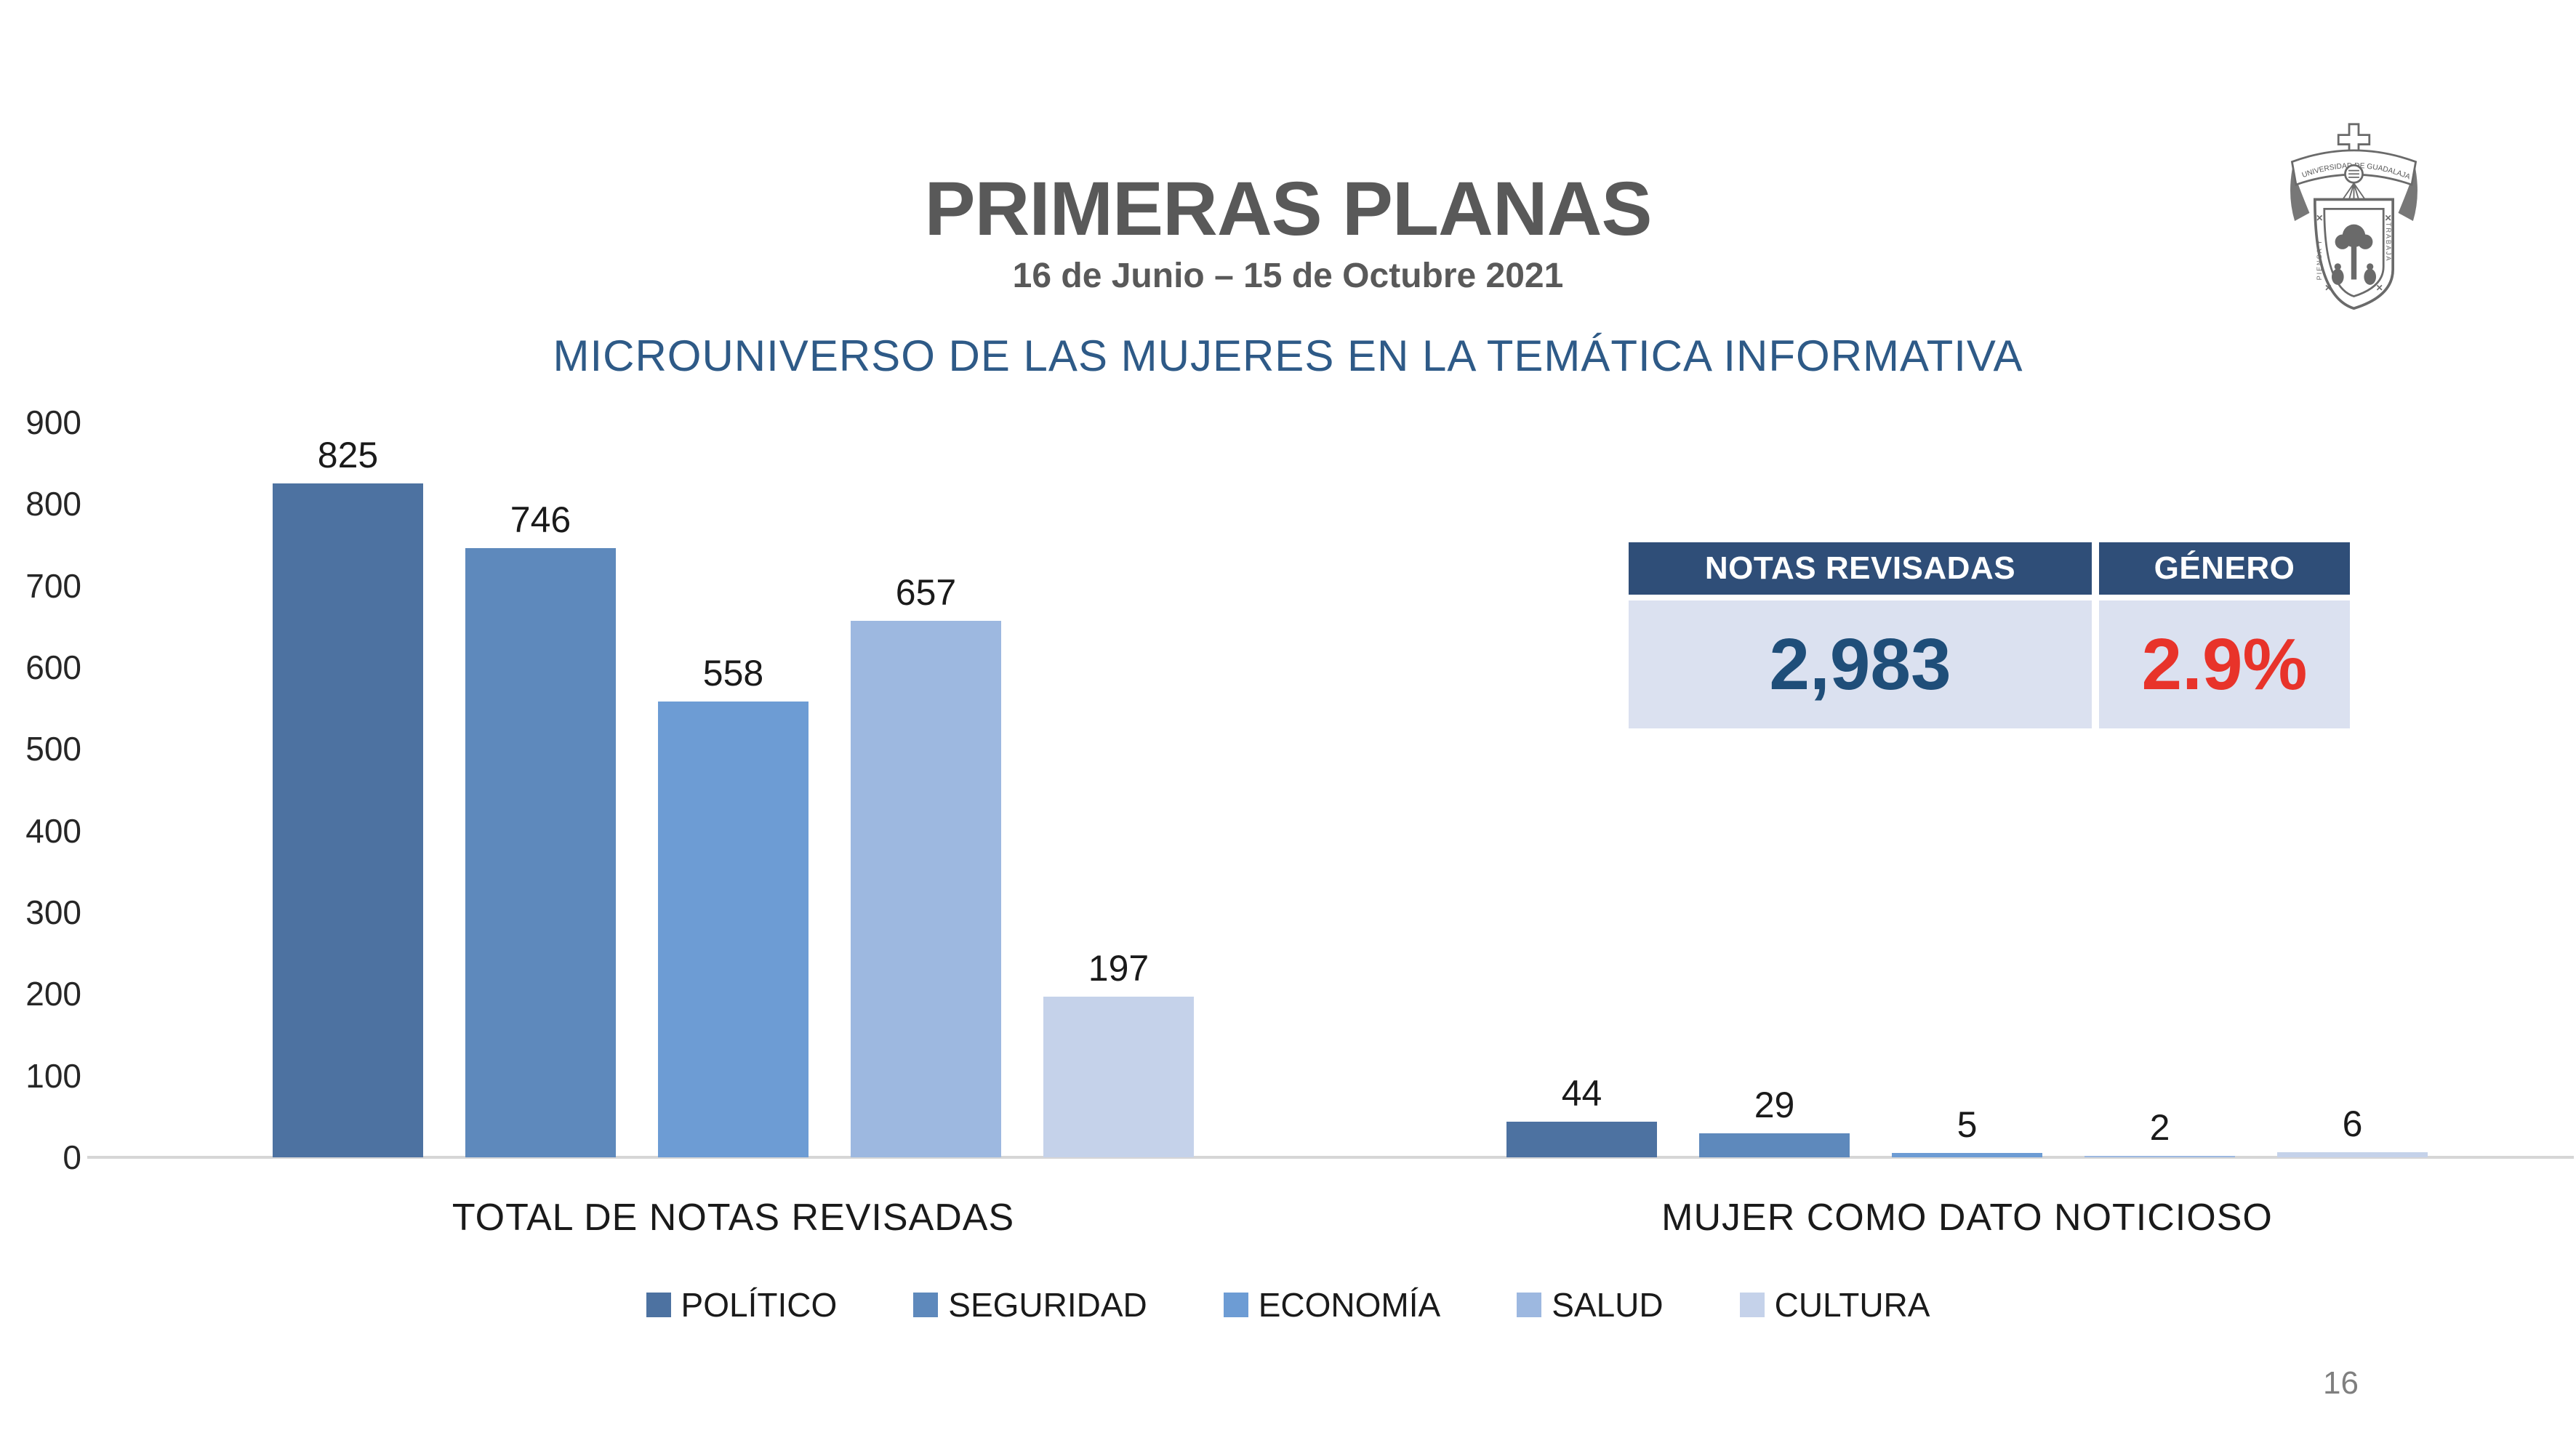  Describe the element at coordinates (733, 673) in the screenshot. I see `bar-value-label: 558` at that location.